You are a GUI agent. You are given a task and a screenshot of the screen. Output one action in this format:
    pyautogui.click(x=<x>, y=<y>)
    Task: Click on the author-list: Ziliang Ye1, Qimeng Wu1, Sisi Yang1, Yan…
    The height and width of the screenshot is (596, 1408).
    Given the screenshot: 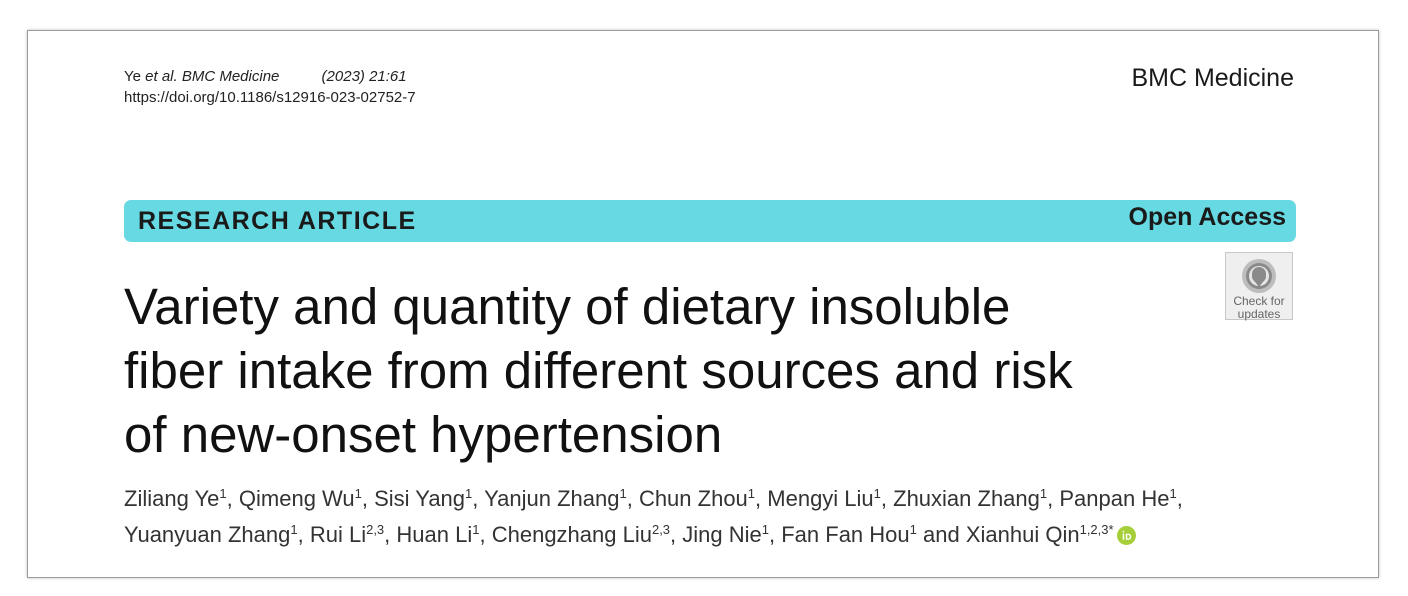 What is the action you would take?
    pyautogui.click(x=653, y=516)
    